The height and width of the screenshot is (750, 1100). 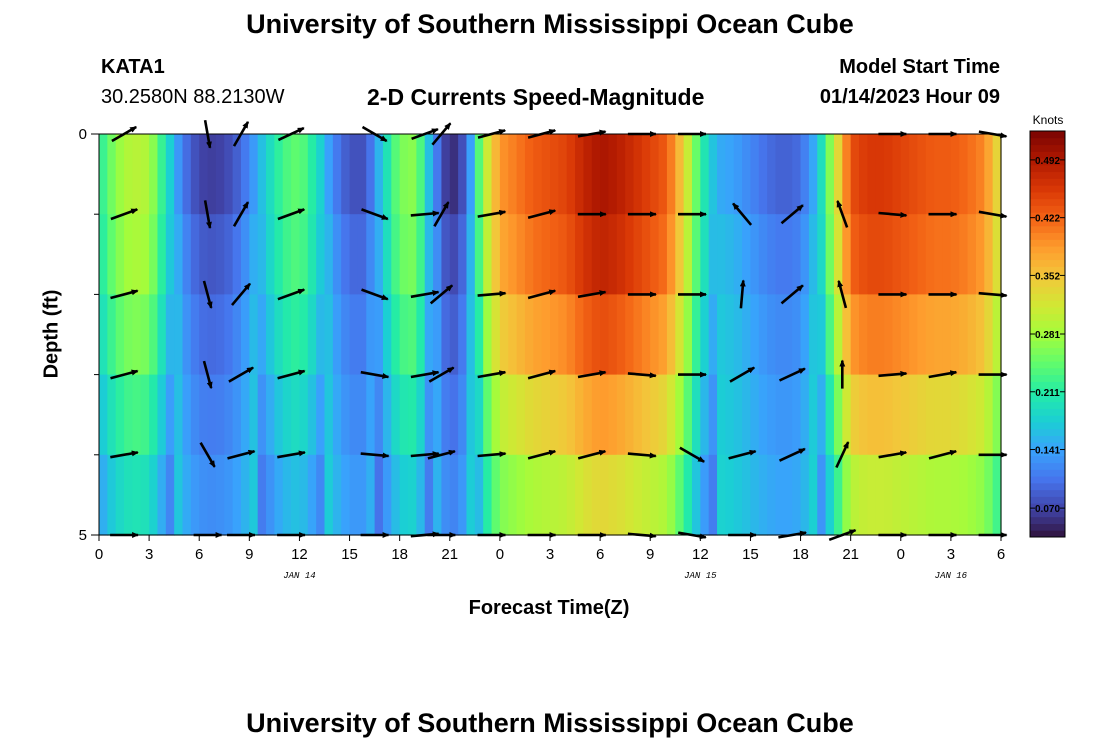 I want to click on station-coords: 30.2580N 88.2130W, so click(x=193, y=97).